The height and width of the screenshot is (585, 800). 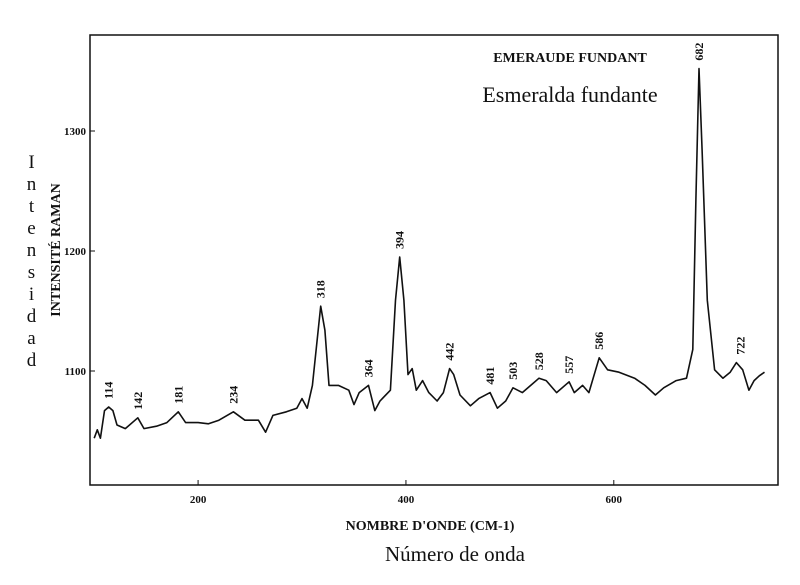 What do you see at coordinates (699, 52) in the screenshot?
I see `peak-label: 682` at bounding box center [699, 52].